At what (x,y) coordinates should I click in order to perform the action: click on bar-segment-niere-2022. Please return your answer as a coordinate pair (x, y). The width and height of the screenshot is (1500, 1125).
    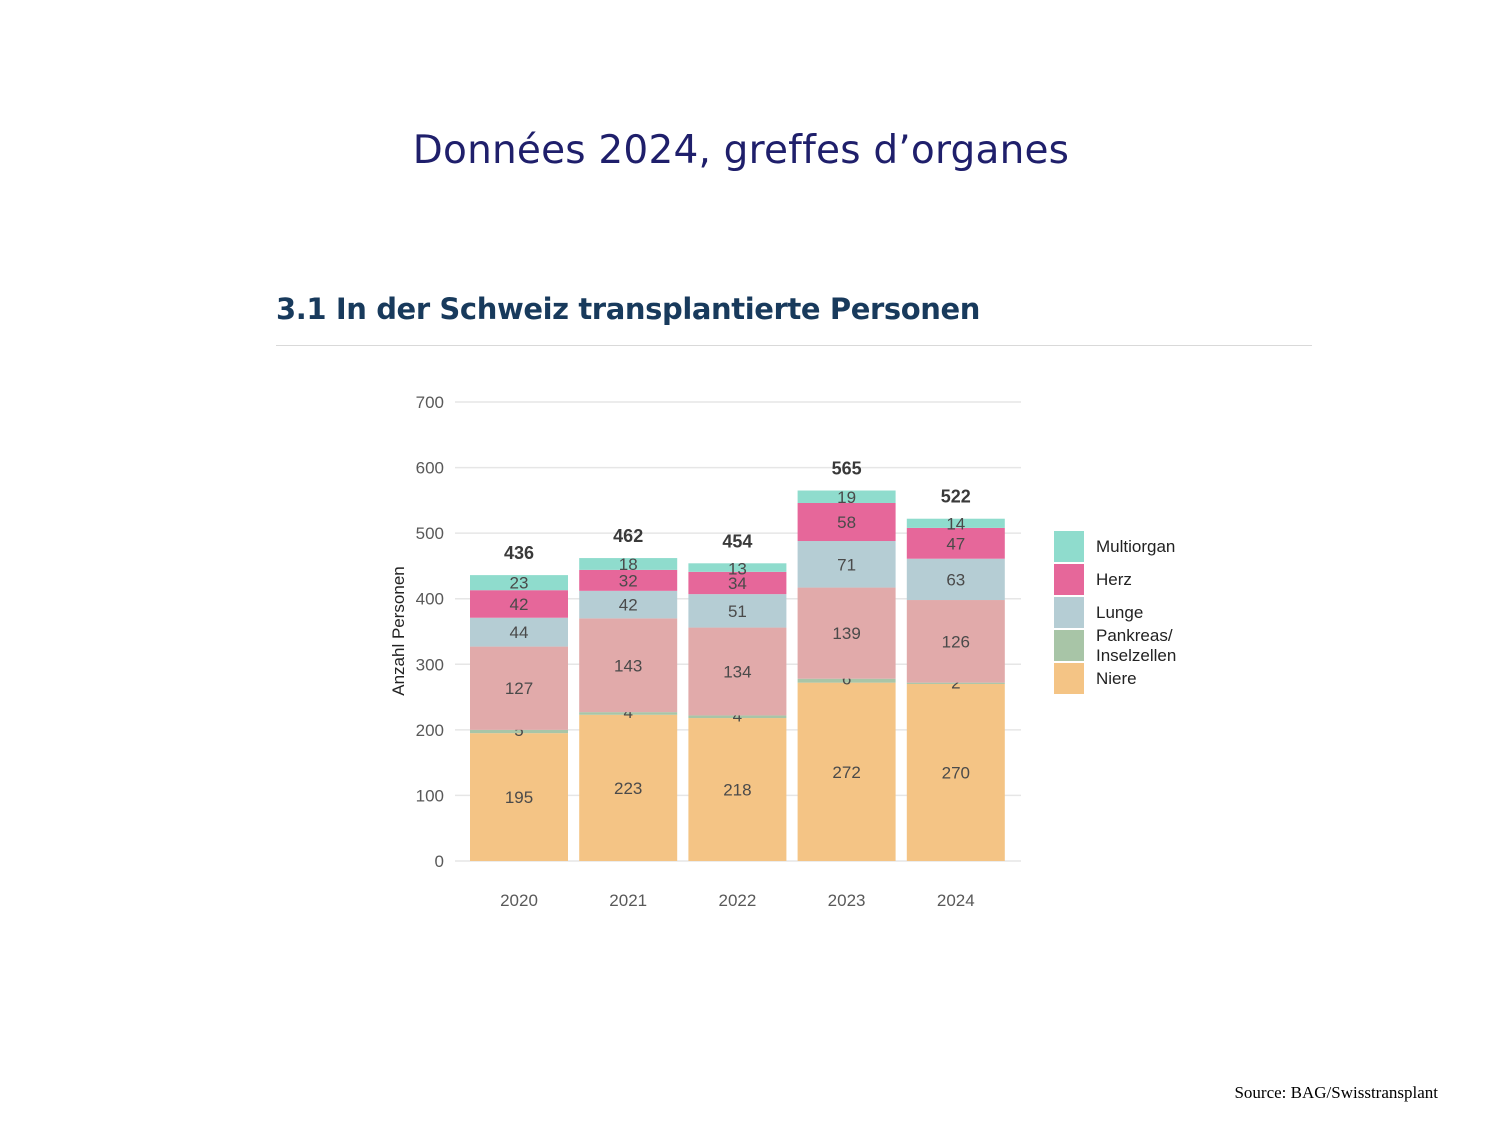
    Looking at the image, I should click on (737, 789).